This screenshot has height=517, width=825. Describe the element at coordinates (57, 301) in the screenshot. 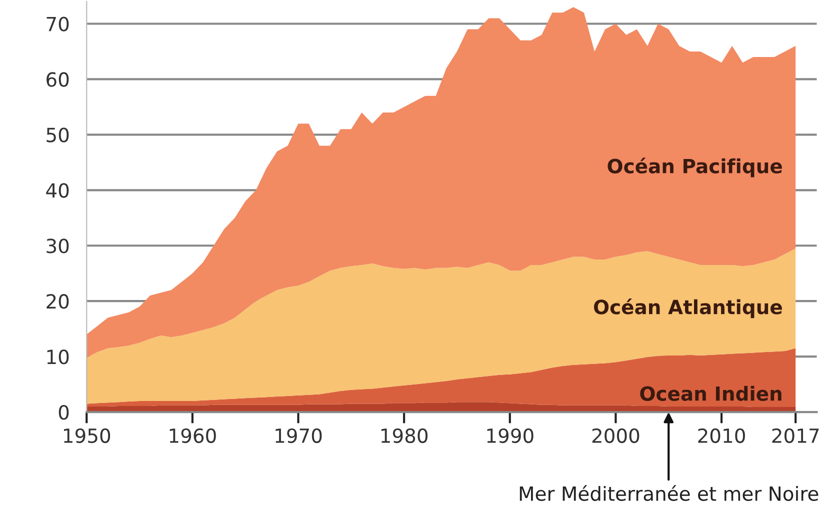

I see `y-tick-label: 20` at that location.